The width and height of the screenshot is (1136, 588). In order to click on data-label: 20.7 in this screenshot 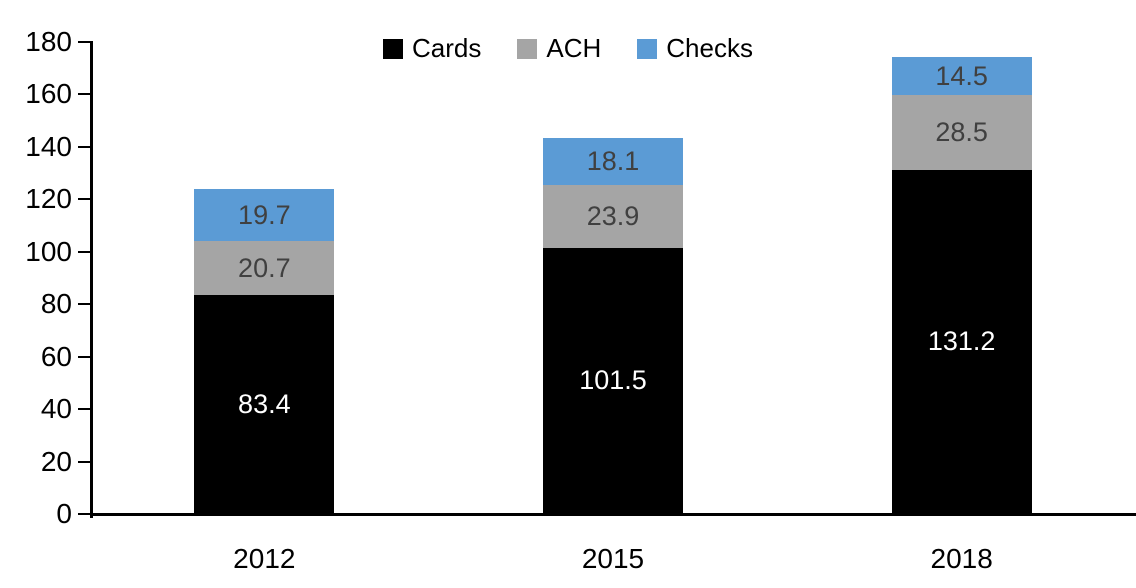, I will do `click(264, 267)`.